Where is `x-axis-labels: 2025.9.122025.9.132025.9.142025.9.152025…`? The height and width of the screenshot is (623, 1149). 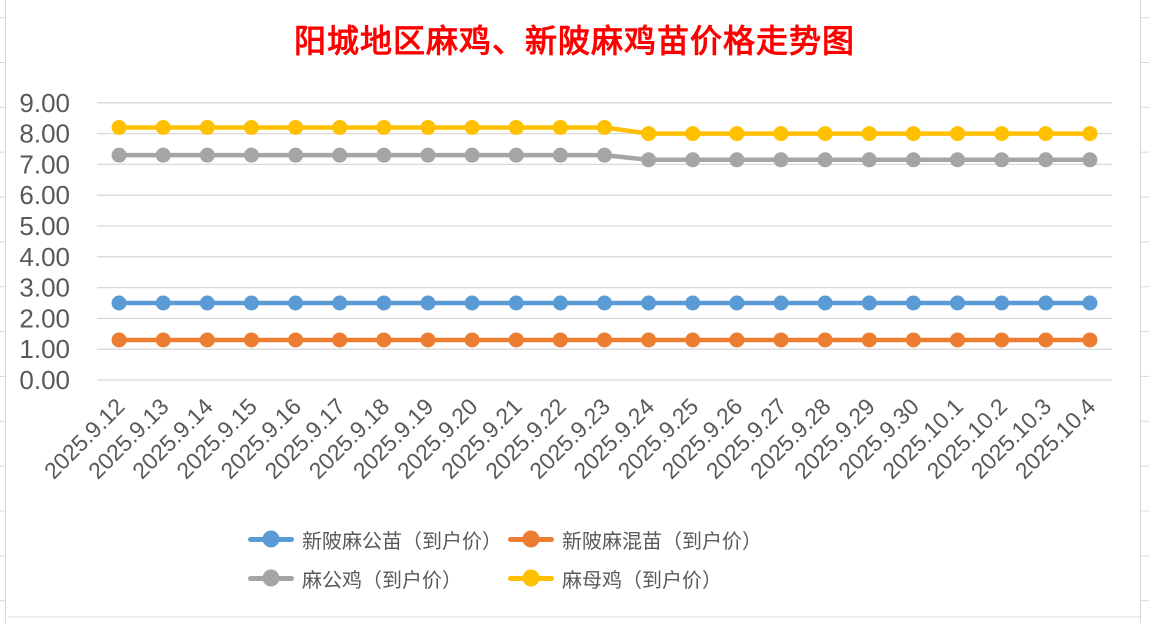 x-axis-labels: 2025.9.122025.9.132025.9.142025.9.152025… is located at coordinates (570, 438).